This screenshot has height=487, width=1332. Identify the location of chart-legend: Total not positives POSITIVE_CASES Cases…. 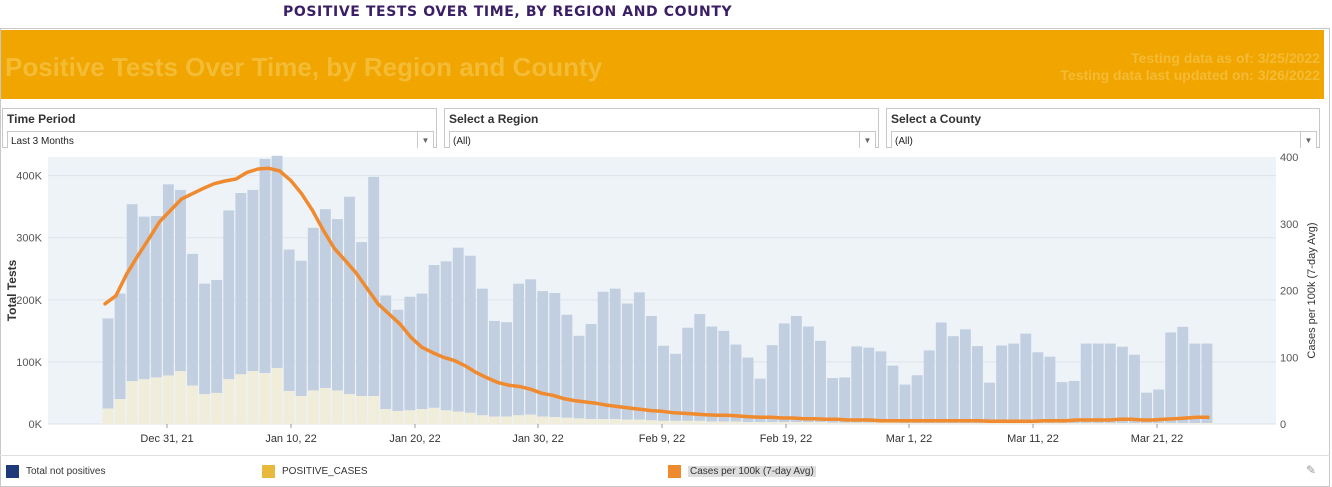
(665, 471).